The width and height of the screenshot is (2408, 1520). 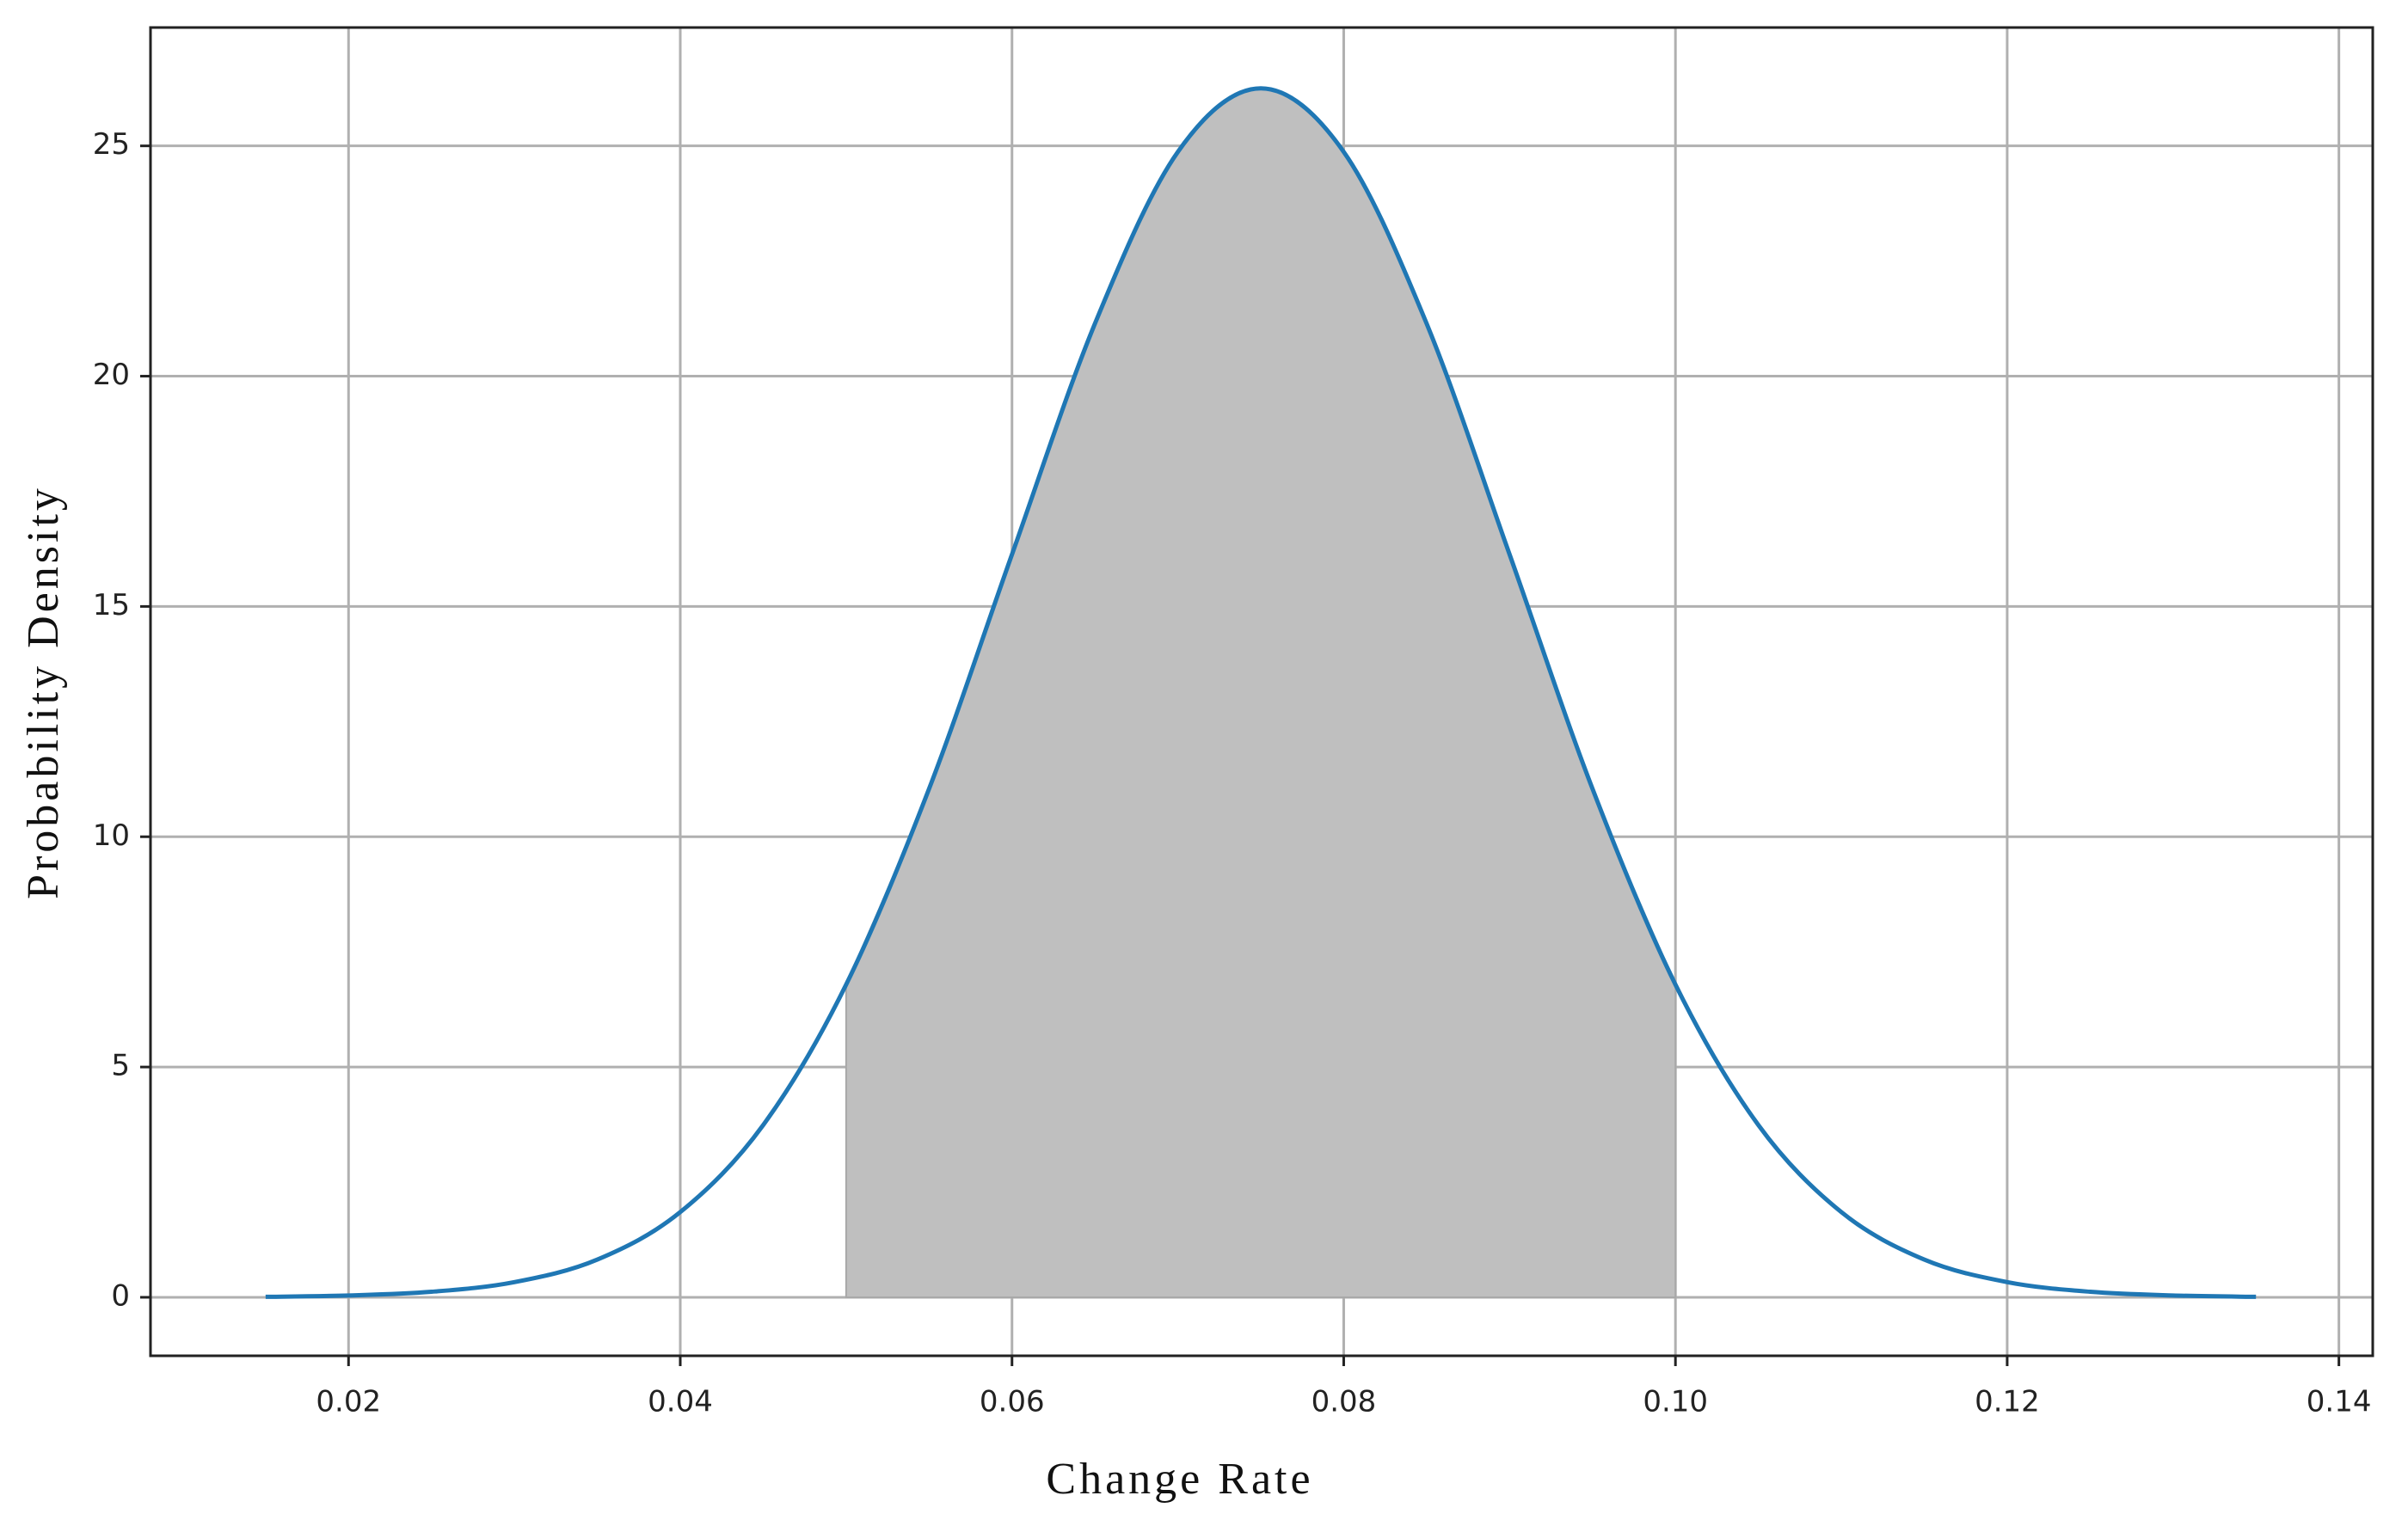 What do you see at coordinates (348, 1402) in the screenshot?
I see `x-tick-label: 0.02` at bounding box center [348, 1402].